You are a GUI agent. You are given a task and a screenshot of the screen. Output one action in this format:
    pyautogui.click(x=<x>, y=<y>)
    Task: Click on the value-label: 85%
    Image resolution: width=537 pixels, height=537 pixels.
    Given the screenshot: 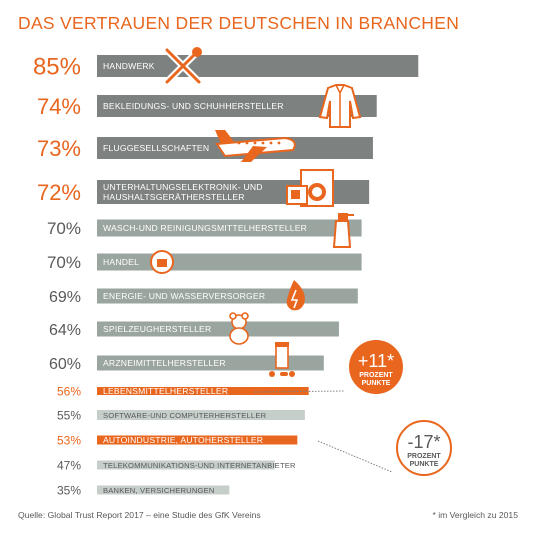 What is the action you would take?
    pyautogui.click(x=57, y=67)
    